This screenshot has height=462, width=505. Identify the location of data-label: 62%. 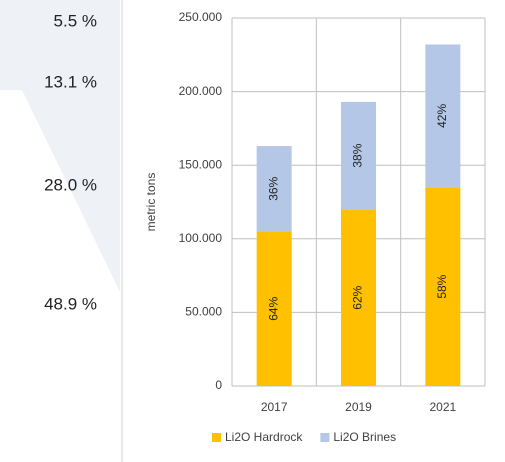
(358, 297).